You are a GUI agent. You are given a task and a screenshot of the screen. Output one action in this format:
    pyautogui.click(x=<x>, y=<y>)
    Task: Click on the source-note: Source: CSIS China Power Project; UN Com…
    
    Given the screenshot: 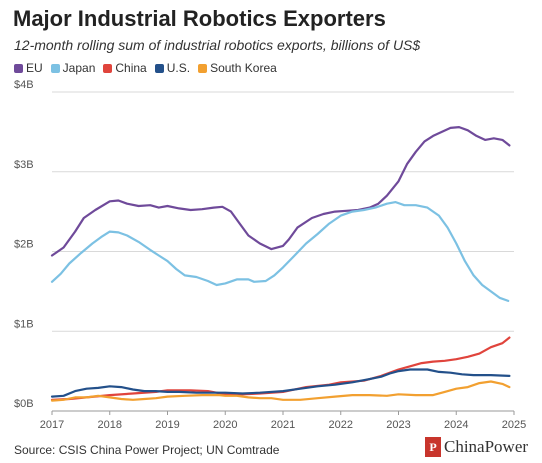 What is the action you would take?
    pyautogui.click(x=147, y=450)
    